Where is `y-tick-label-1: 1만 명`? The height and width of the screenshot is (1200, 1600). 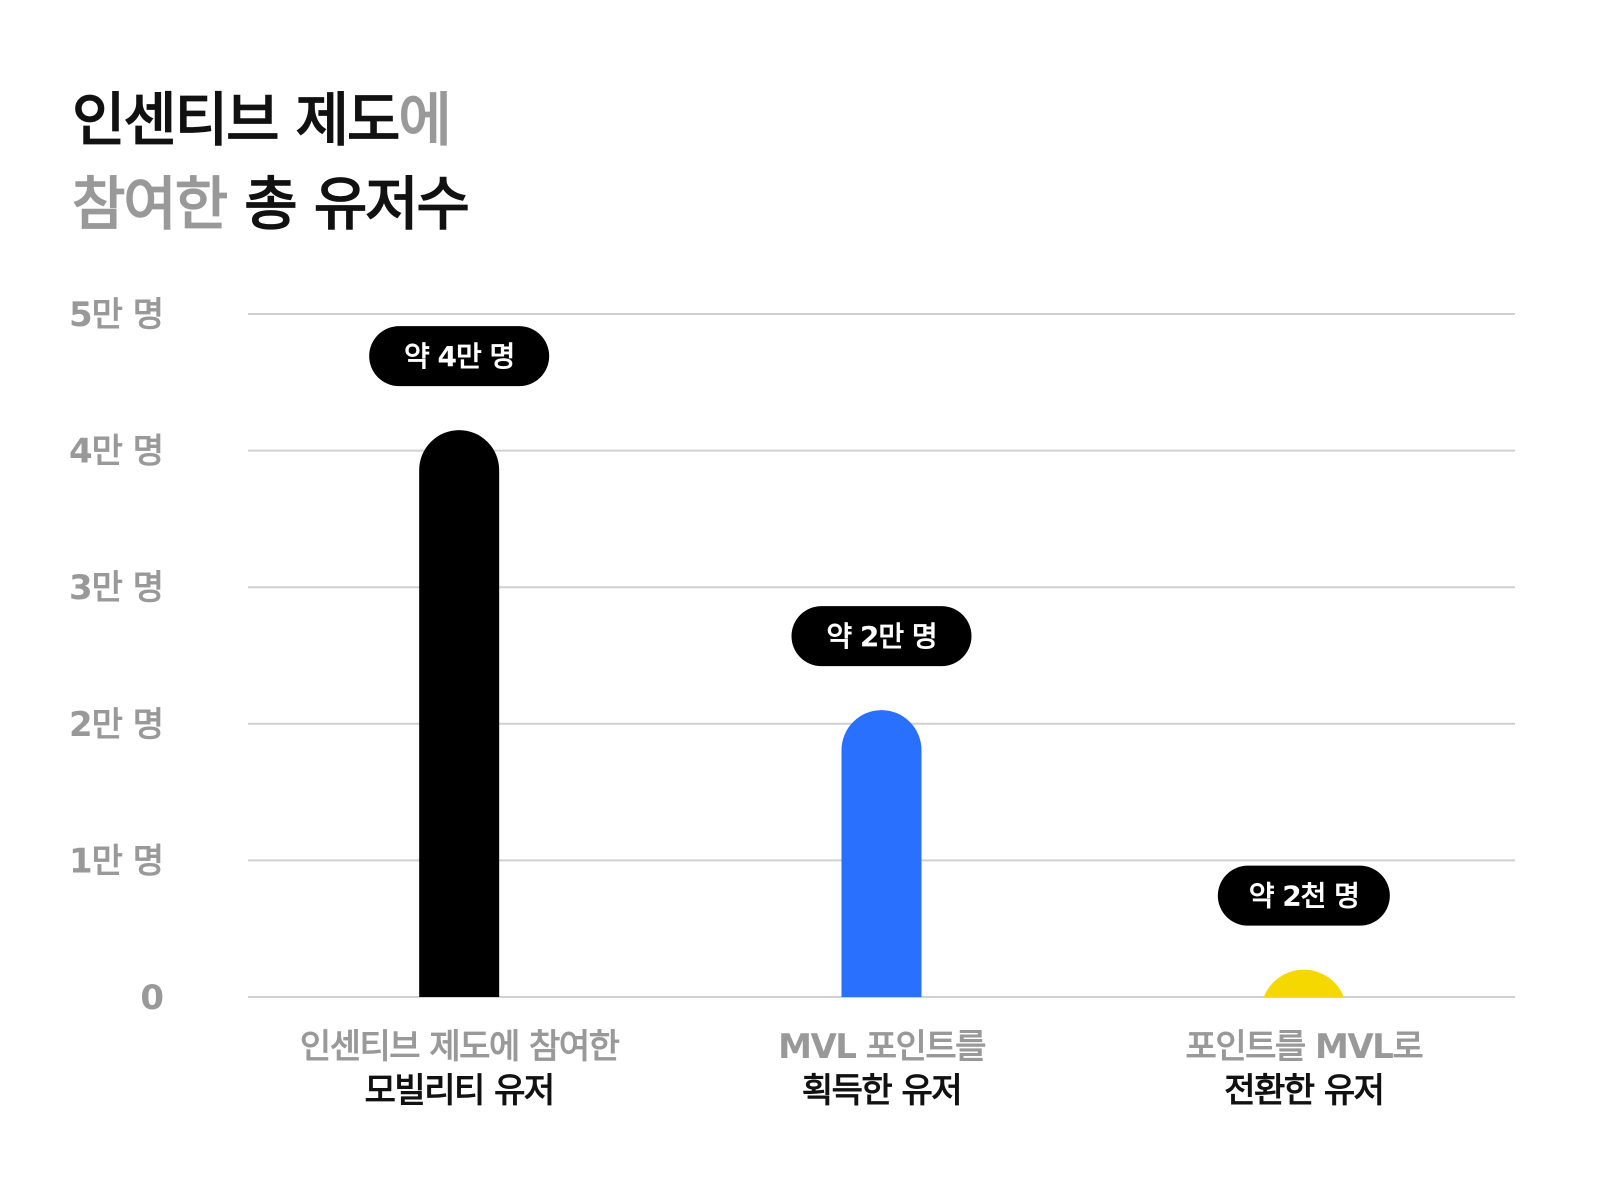 y-tick-label-1: 1만 명 is located at coordinates (116, 861).